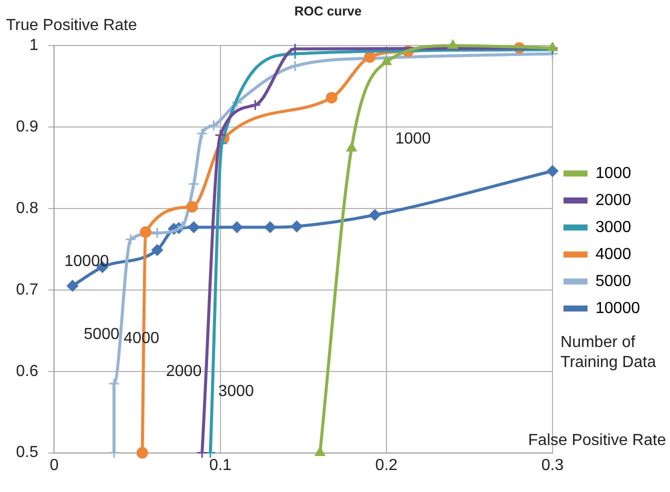  I want to click on x-tick-label: 0.3, so click(552, 465).